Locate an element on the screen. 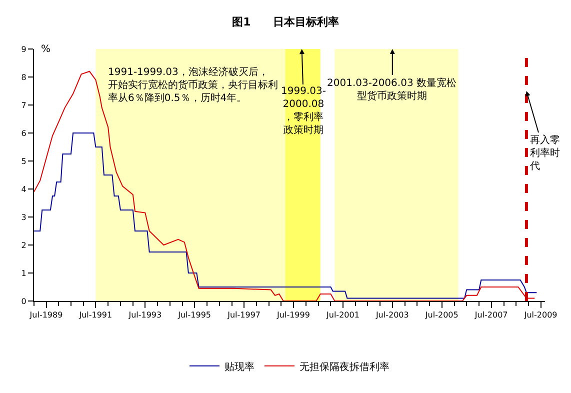 This screenshot has height=393, width=571. x-tick-label: Jul-1995 is located at coordinates (194, 315).